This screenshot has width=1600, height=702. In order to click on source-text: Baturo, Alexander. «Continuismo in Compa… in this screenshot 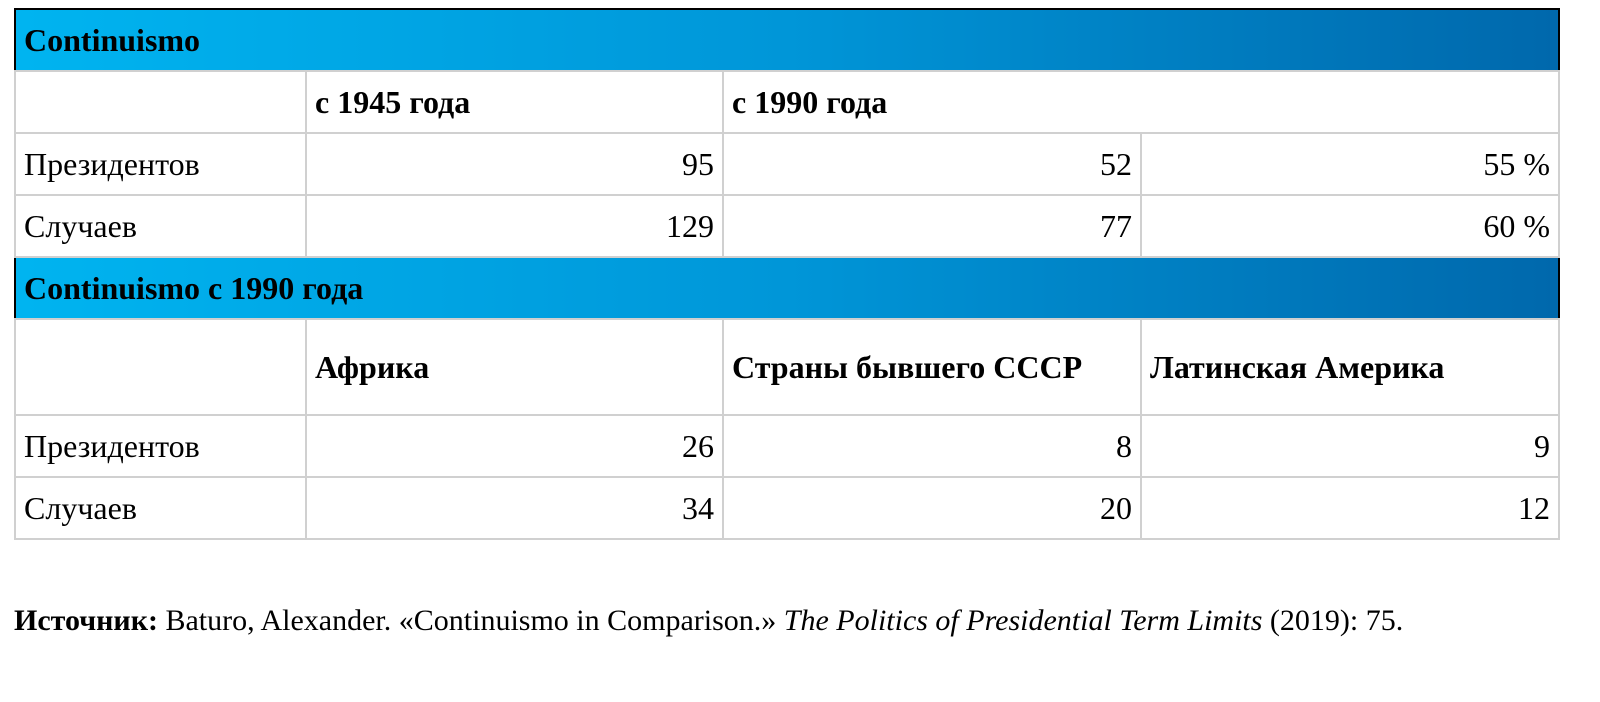, I will do `click(471, 620)`.